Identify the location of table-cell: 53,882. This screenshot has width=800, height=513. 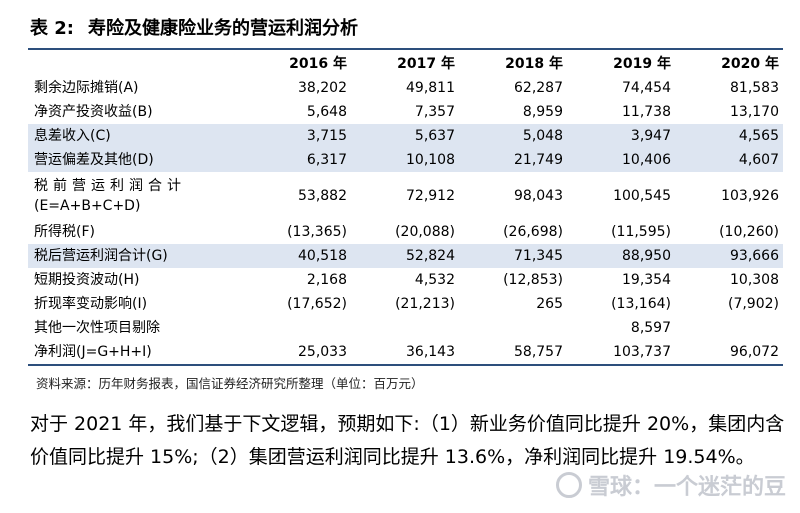
(322, 196).